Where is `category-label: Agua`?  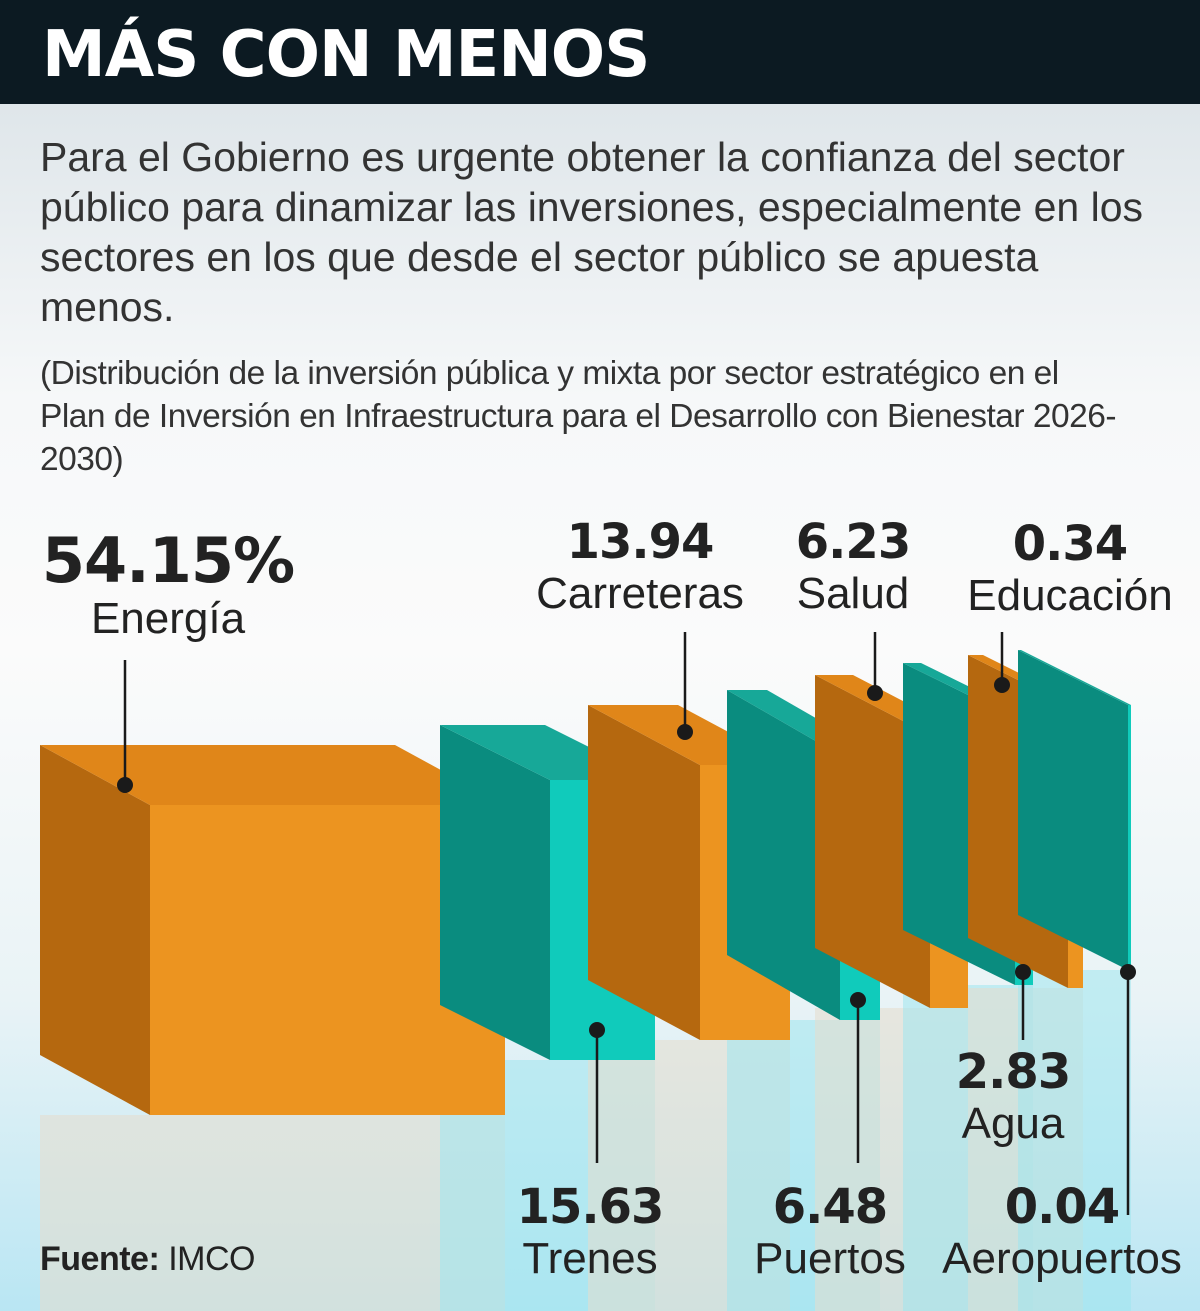 category-label: Agua is located at coordinates (1013, 1123).